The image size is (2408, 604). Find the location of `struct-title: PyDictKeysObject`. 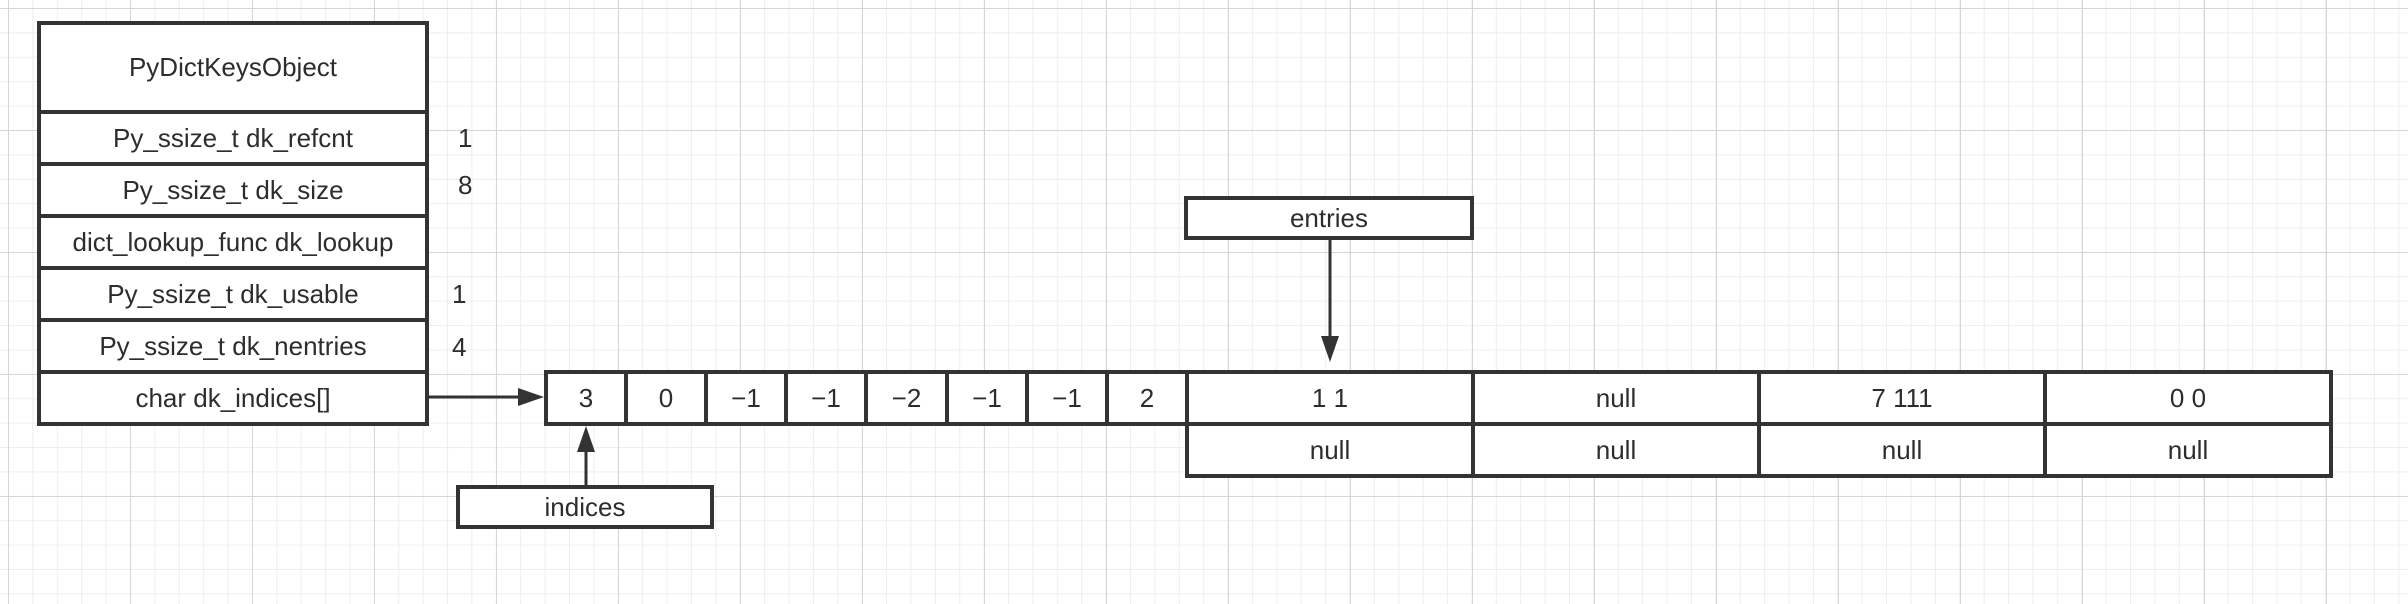

struct-title: PyDictKeysObject is located at coordinates (233, 67).